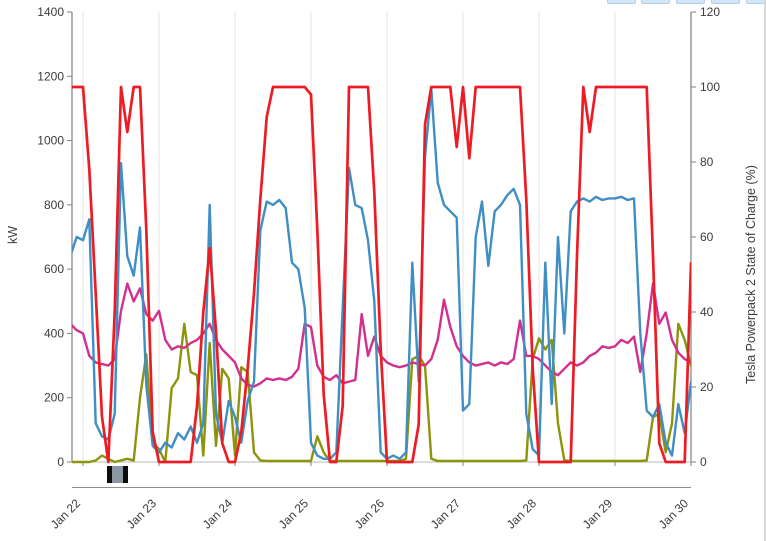  Describe the element at coordinates (50, 12) in the screenshot. I see `left-tick-label: 1400` at that location.